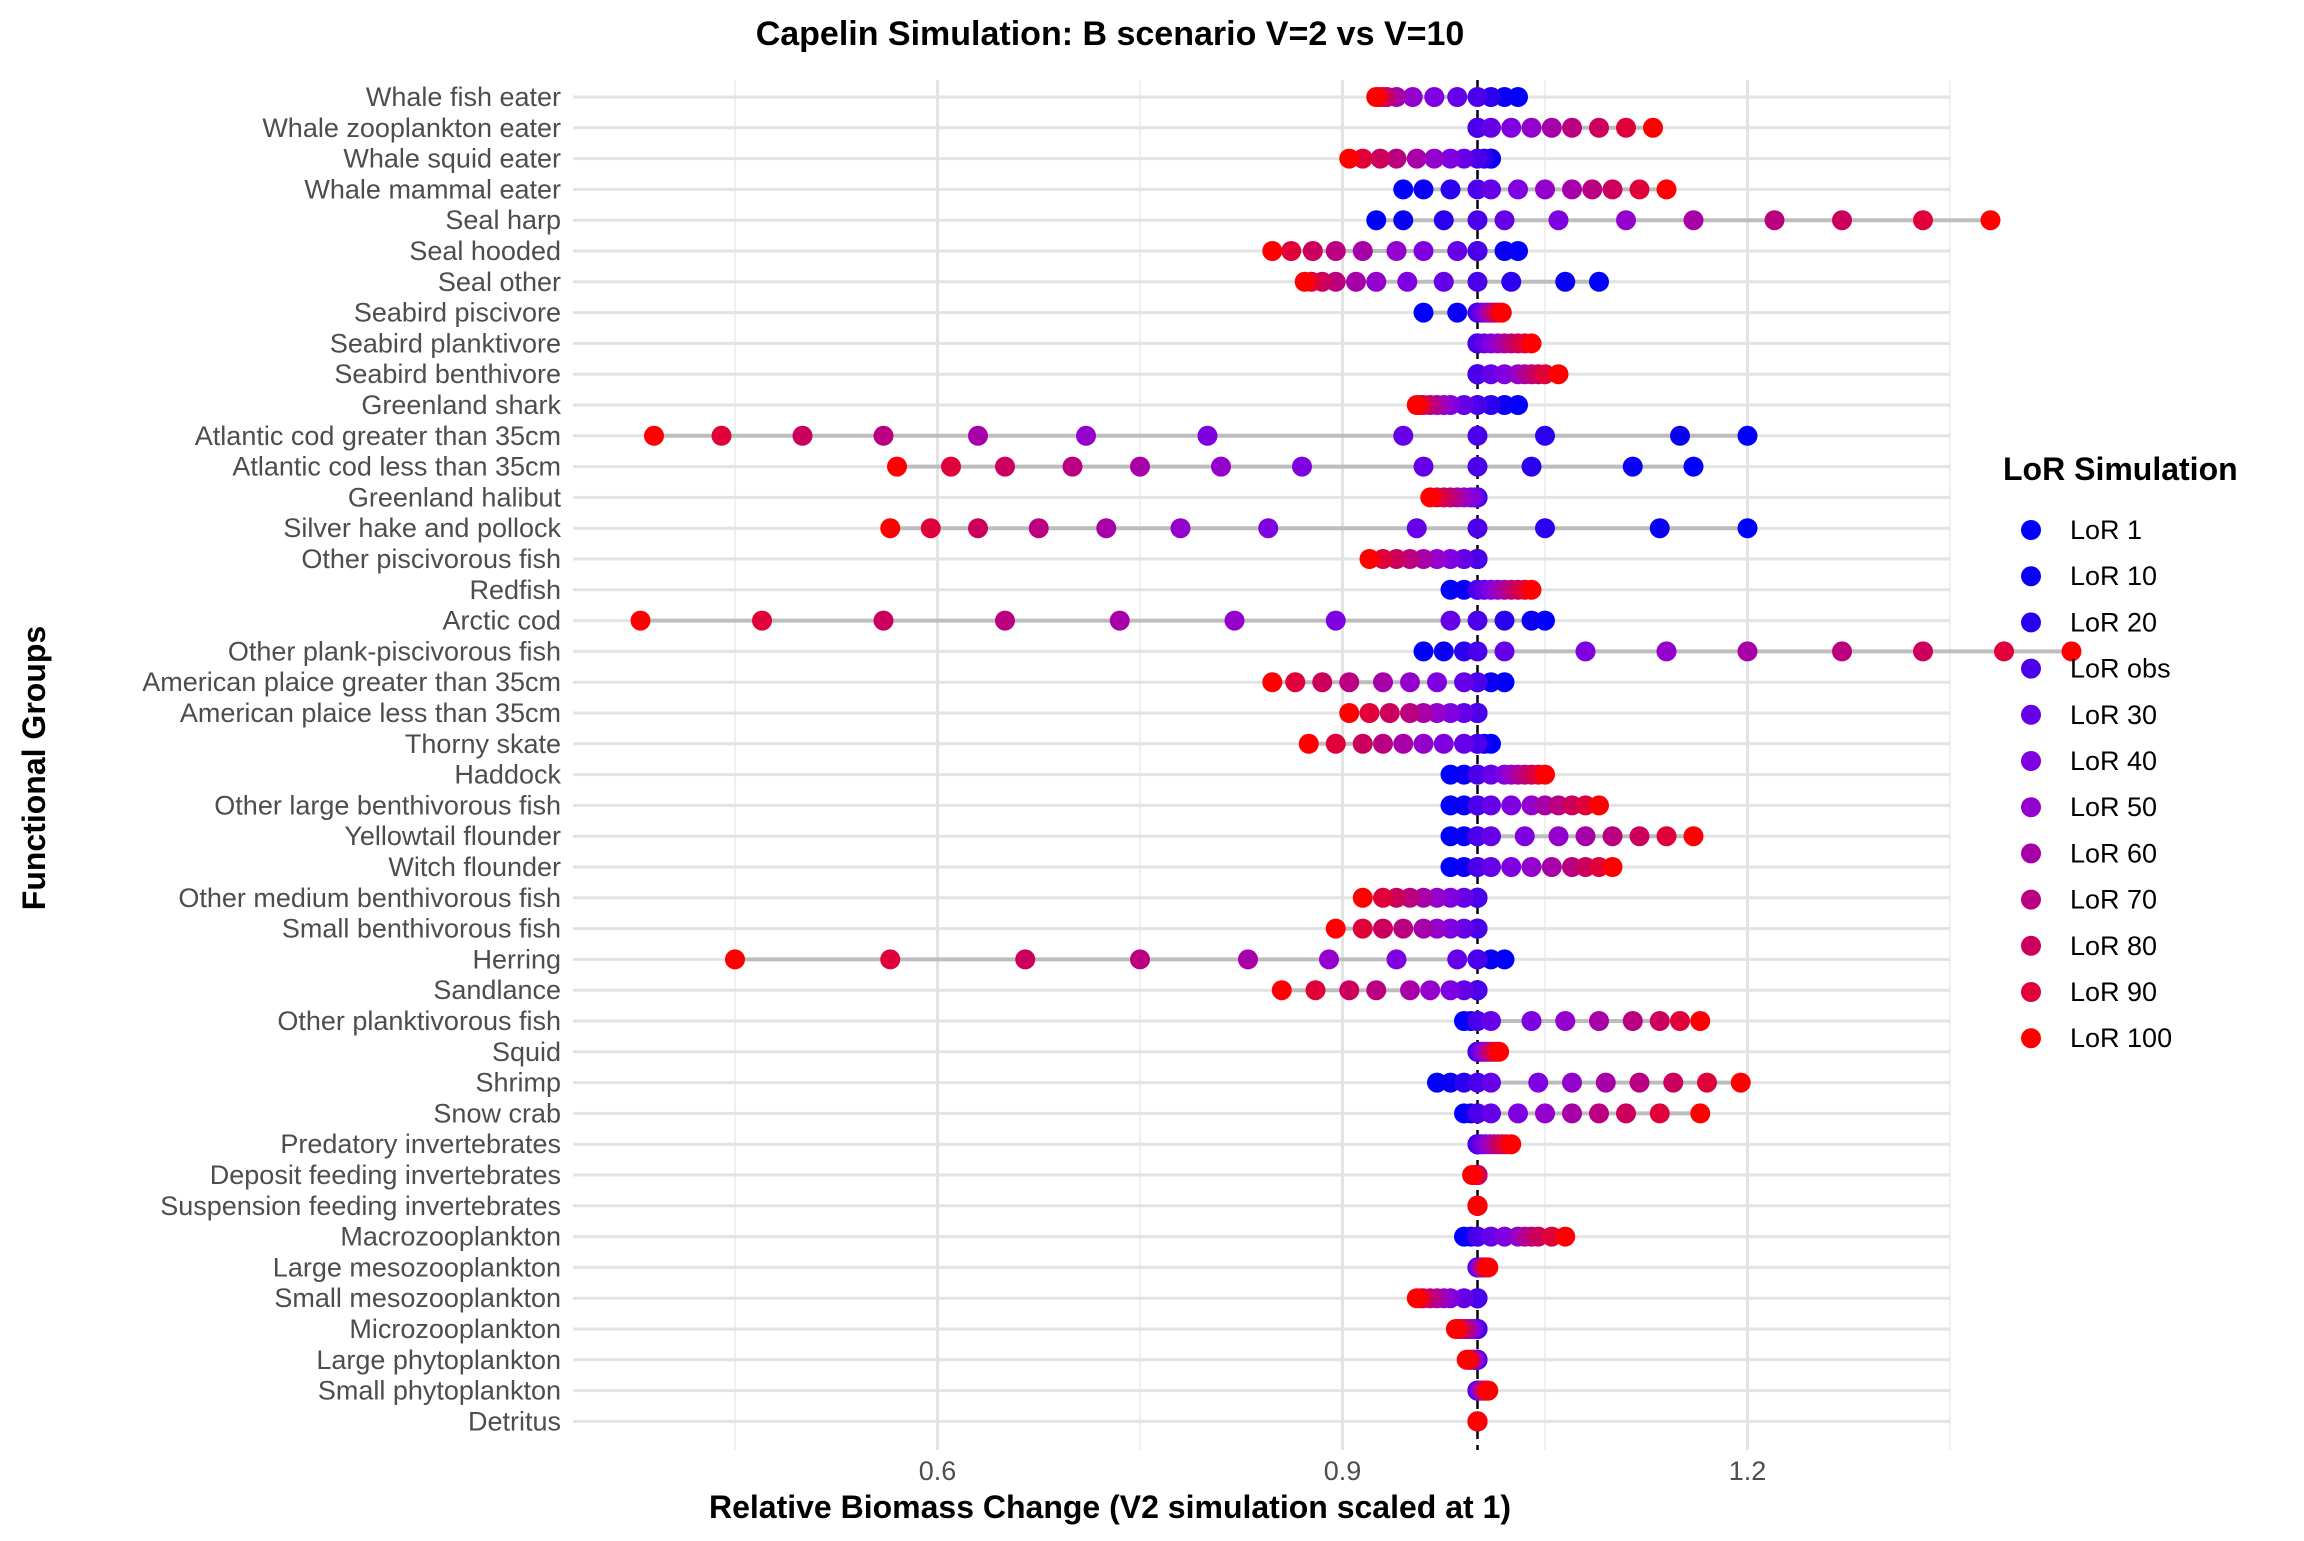 Image resolution: width=2304 pixels, height=1541 pixels. Describe the element at coordinates (503, 220) in the screenshot. I see `y-tick-label: Seal harp` at that location.